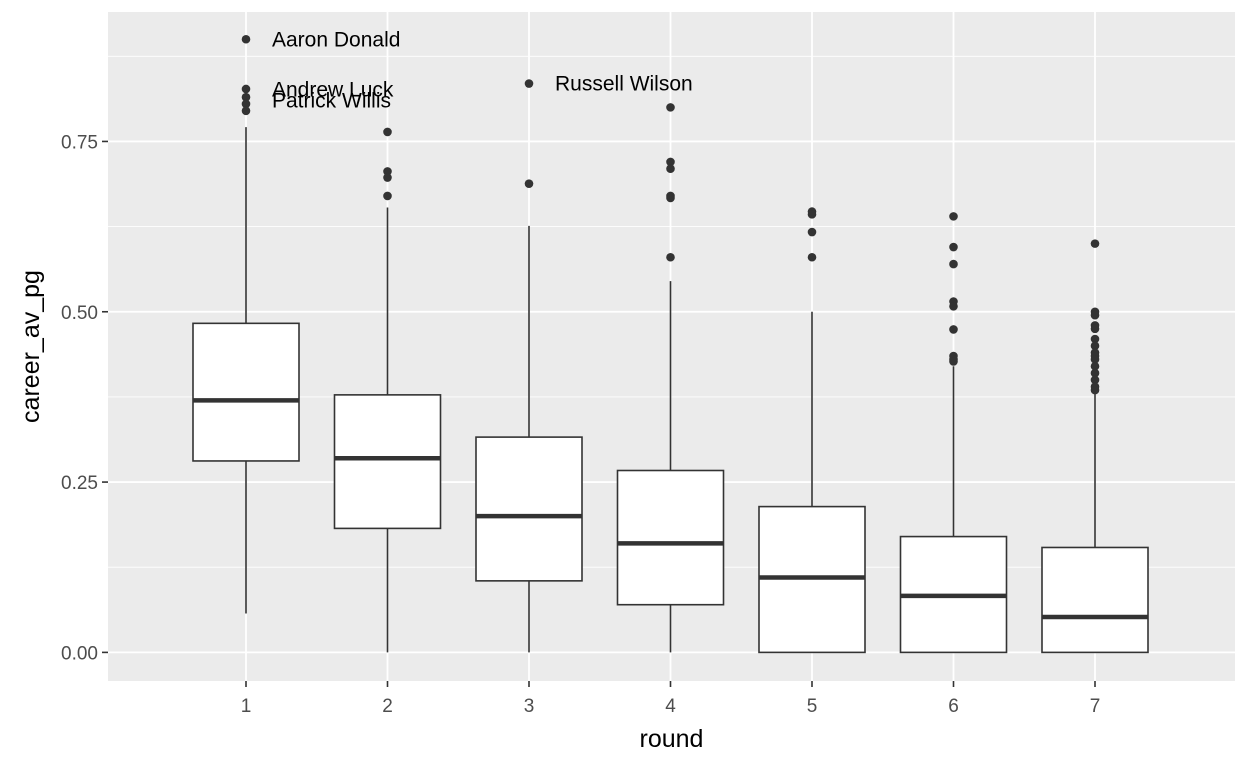 The width and height of the screenshot is (1248, 768). Describe the element at coordinates (246, 706) in the screenshot. I see `x-tick-label: 1` at that location.